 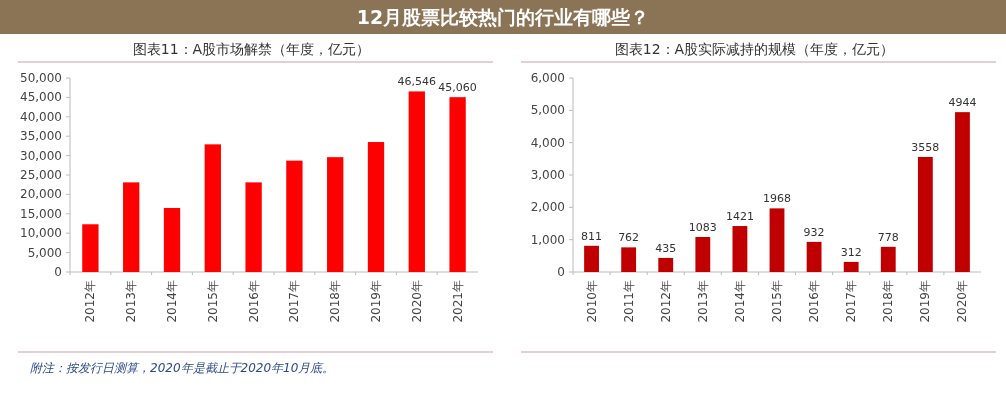 I want to click on data-label: 932, so click(x=814, y=232).